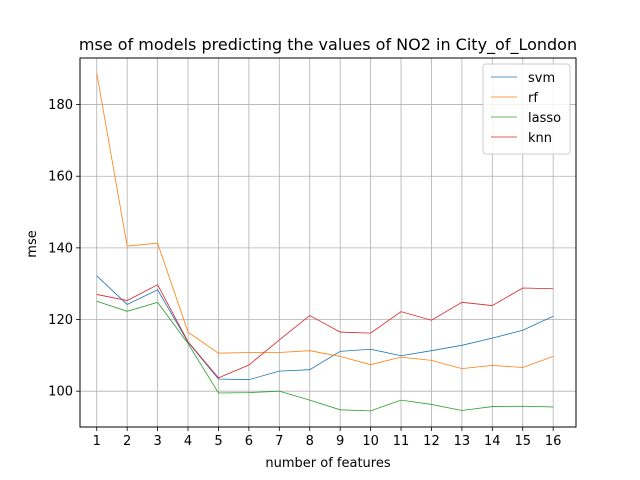 The image size is (640, 480). Describe the element at coordinates (370, 441) in the screenshot. I see `x-tick-label: 10` at that location.